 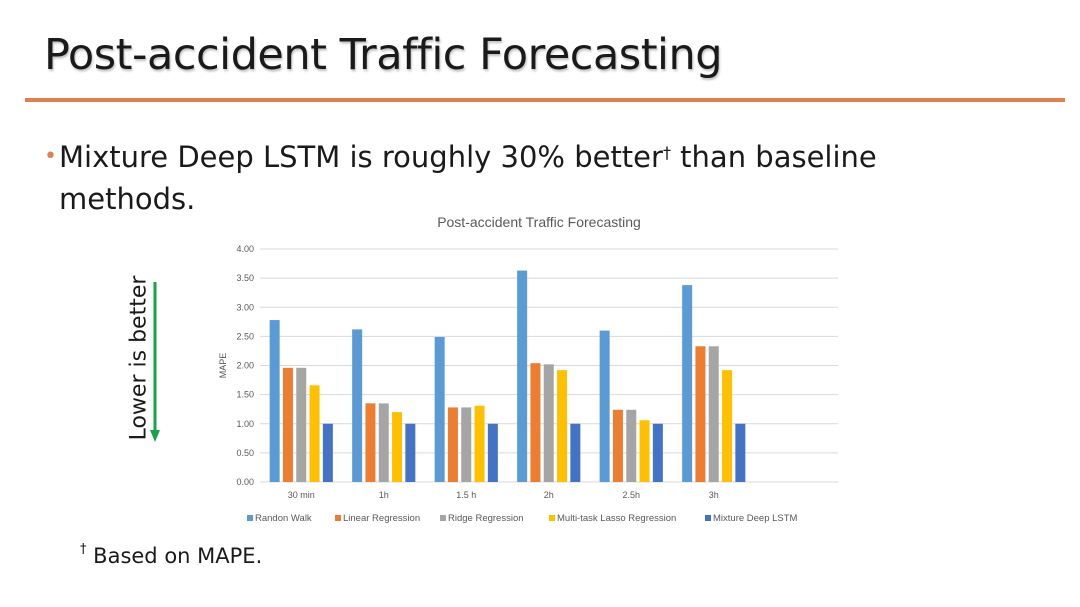 What do you see at coordinates (755, 518) in the screenshot?
I see `legend-label: Mixture Deep LSTM` at bounding box center [755, 518].